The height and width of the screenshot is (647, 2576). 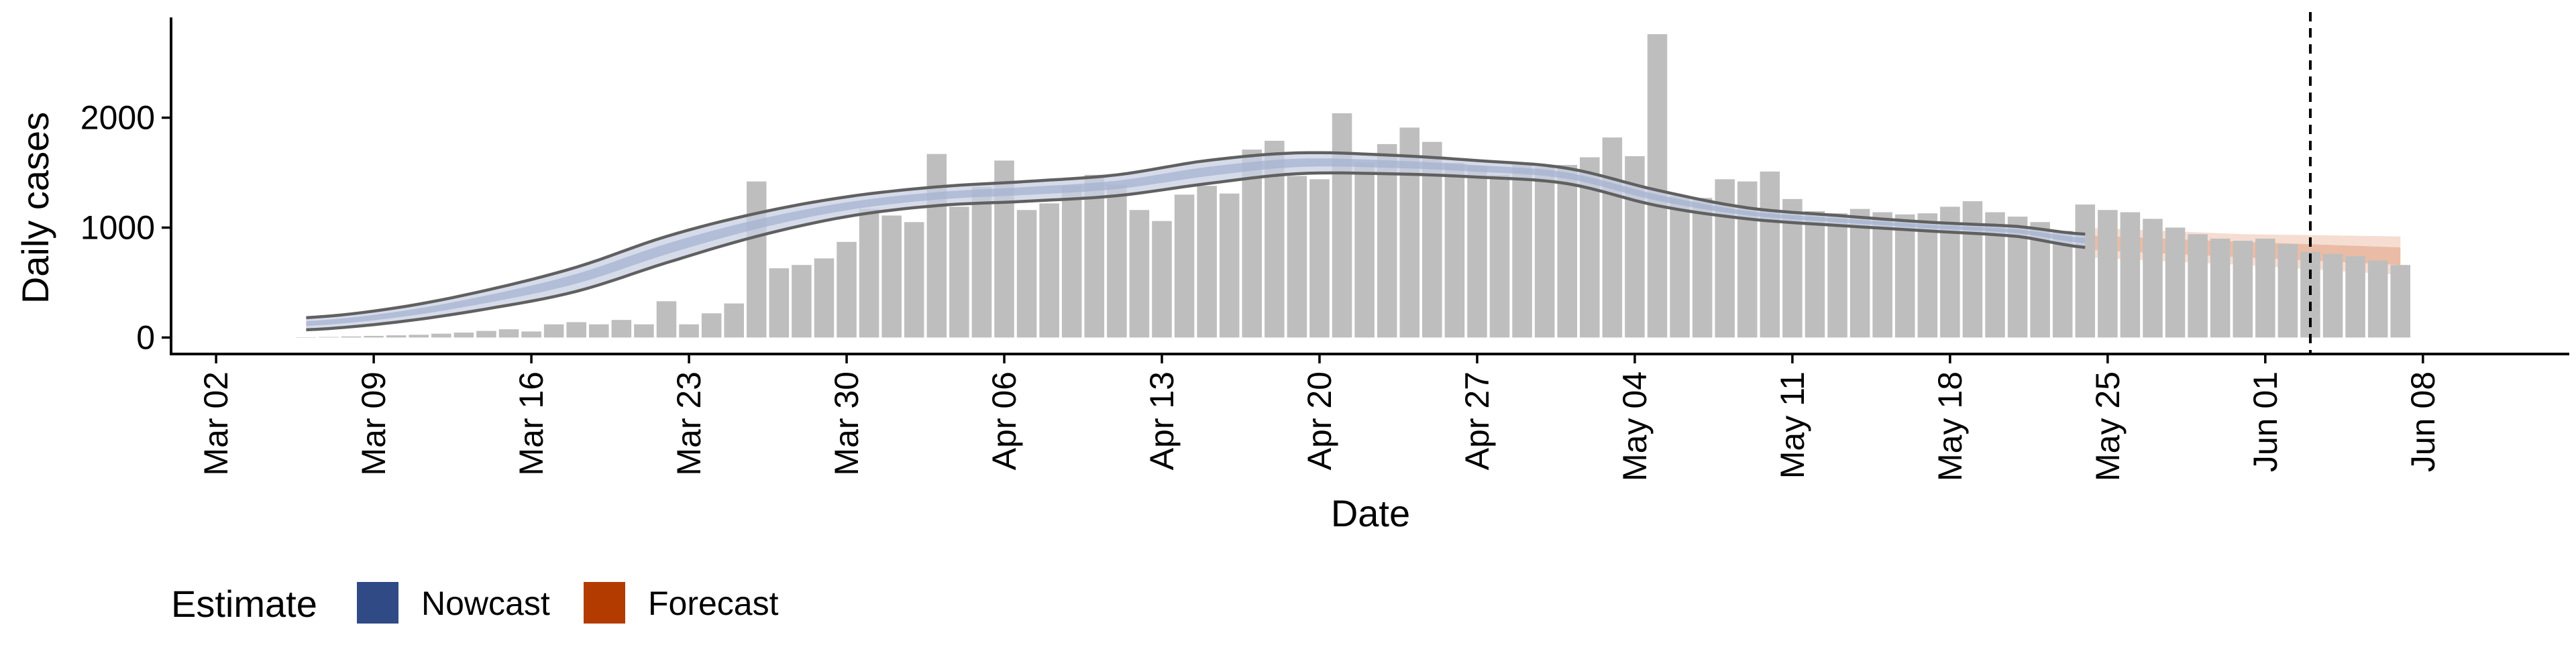 What do you see at coordinates (485, 603) in the screenshot?
I see `legend-label-nowcast: Nowcast` at bounding box center [485, 603].